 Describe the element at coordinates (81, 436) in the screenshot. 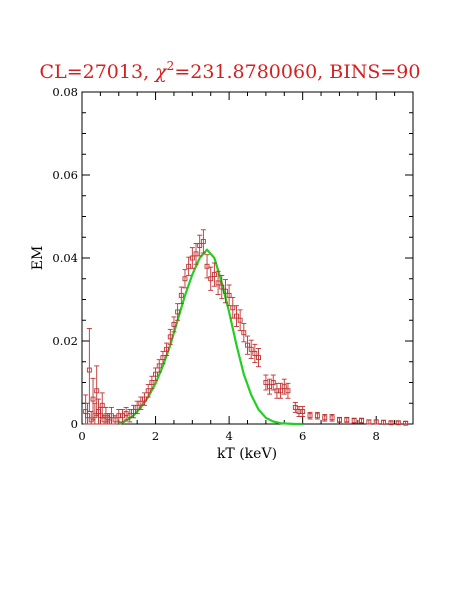

I see `x-tick-label: 0` at that location.